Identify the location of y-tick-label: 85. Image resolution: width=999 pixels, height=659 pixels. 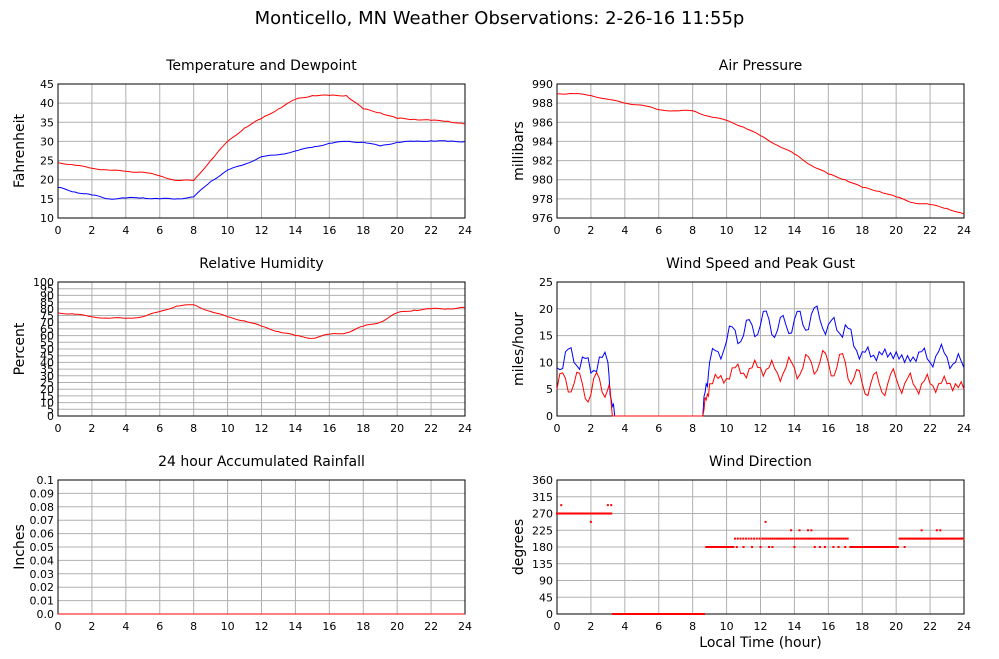
(47, 302).